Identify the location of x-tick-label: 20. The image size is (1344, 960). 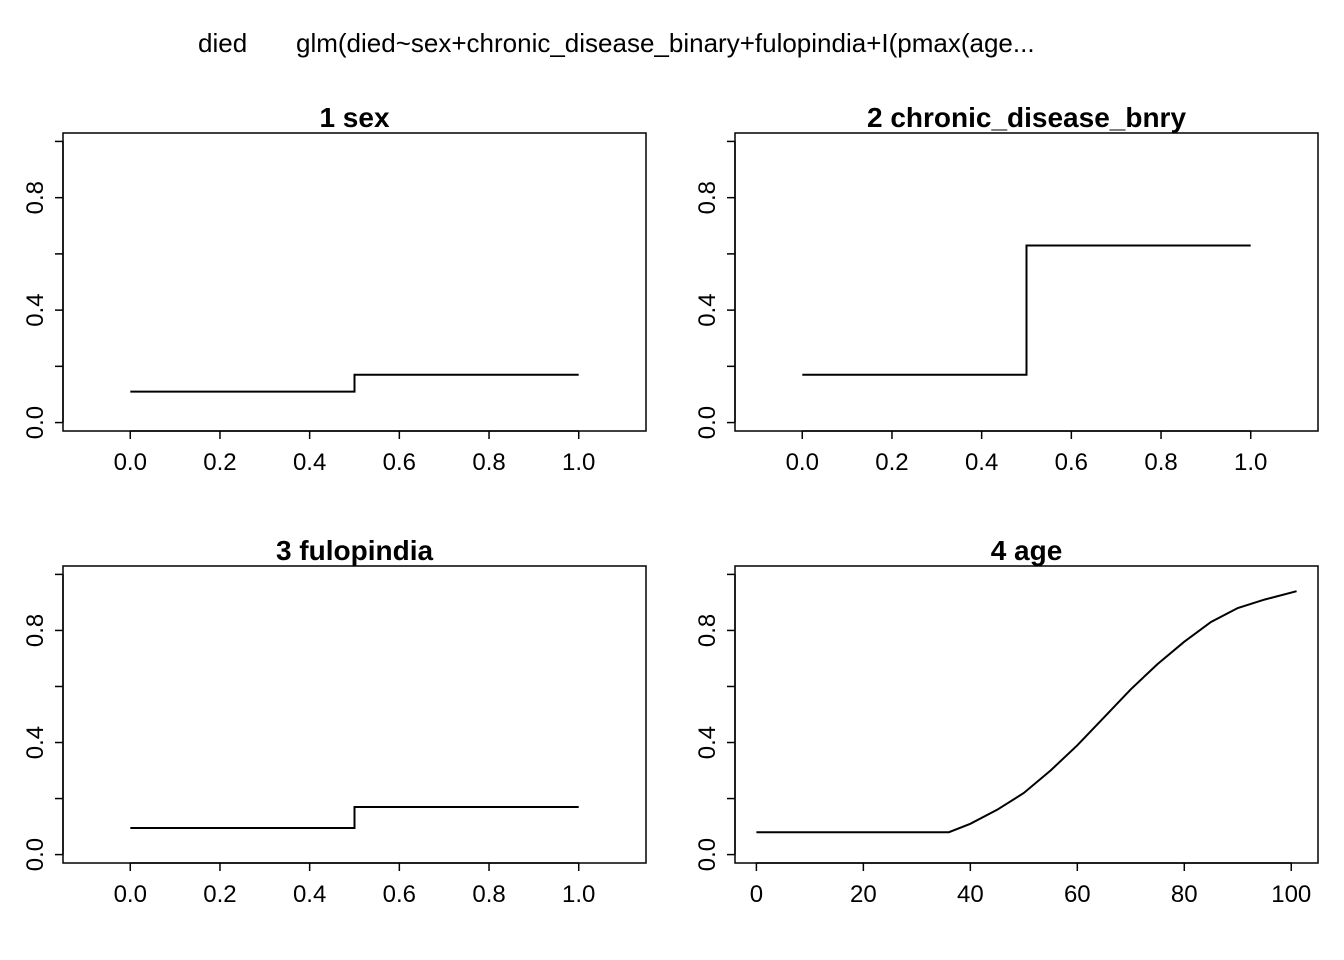
(863, 894).